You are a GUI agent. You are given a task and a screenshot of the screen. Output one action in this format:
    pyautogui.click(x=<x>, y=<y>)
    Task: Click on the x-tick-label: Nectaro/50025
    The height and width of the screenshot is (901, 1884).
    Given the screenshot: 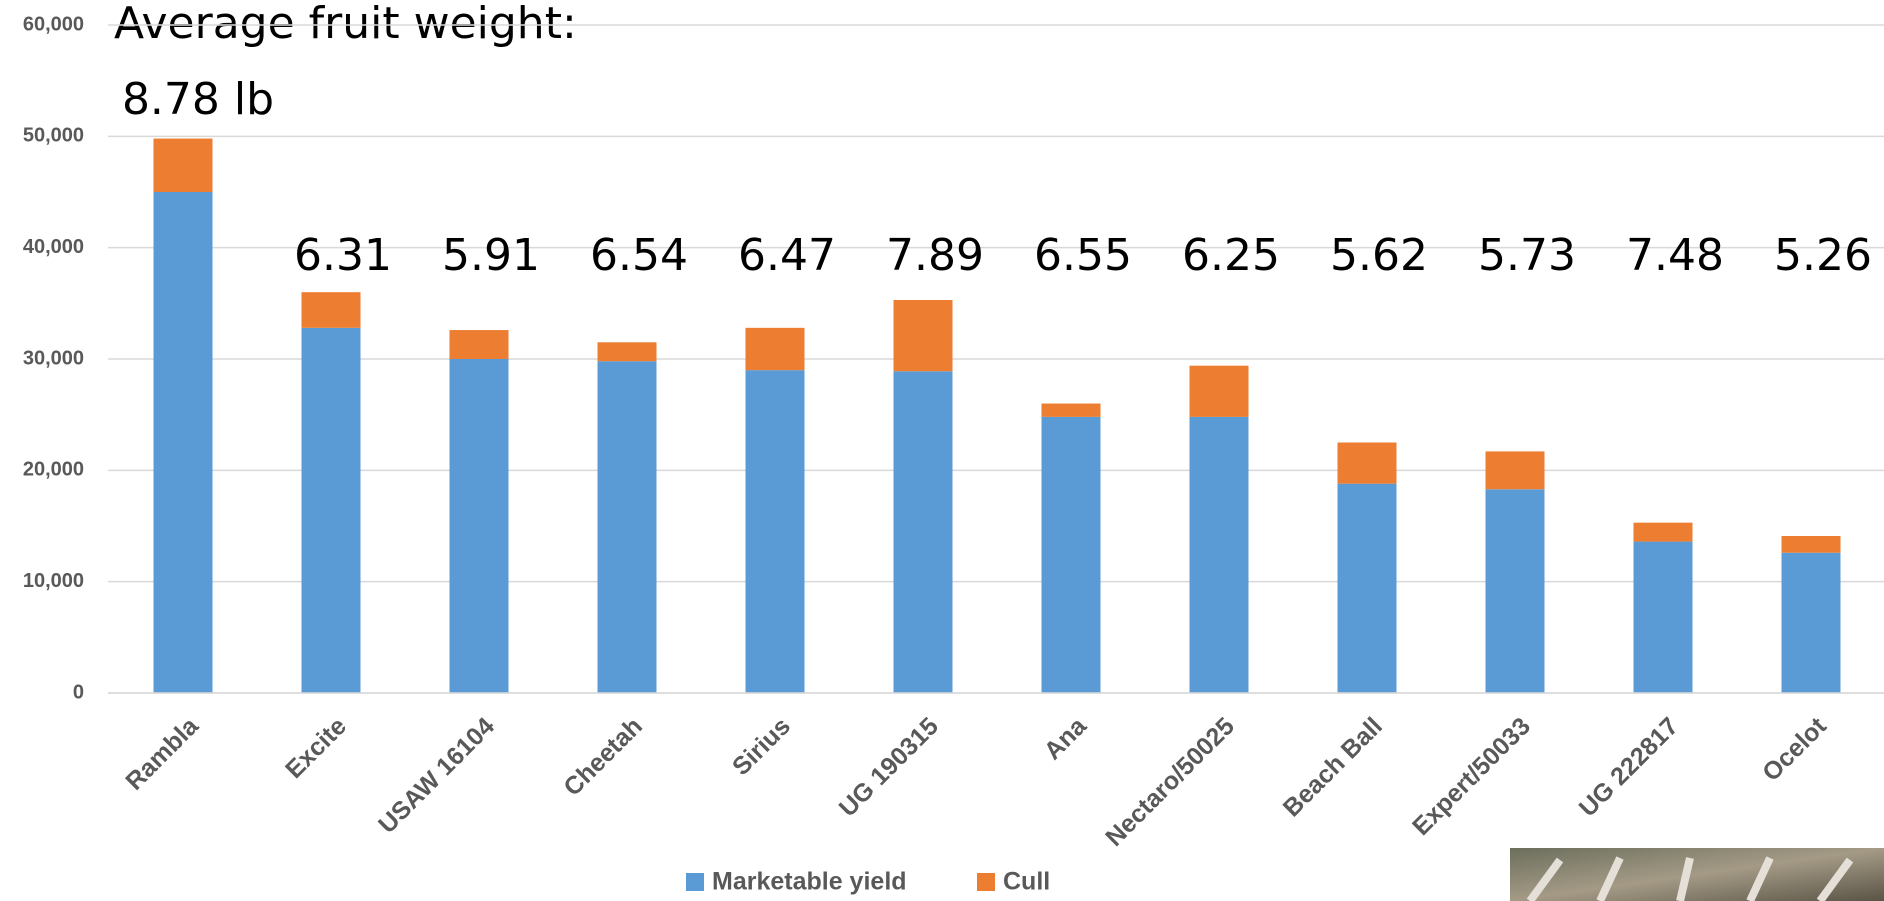 What is the action you would take?
    pyautogui.click(x=1170, y=782)
    